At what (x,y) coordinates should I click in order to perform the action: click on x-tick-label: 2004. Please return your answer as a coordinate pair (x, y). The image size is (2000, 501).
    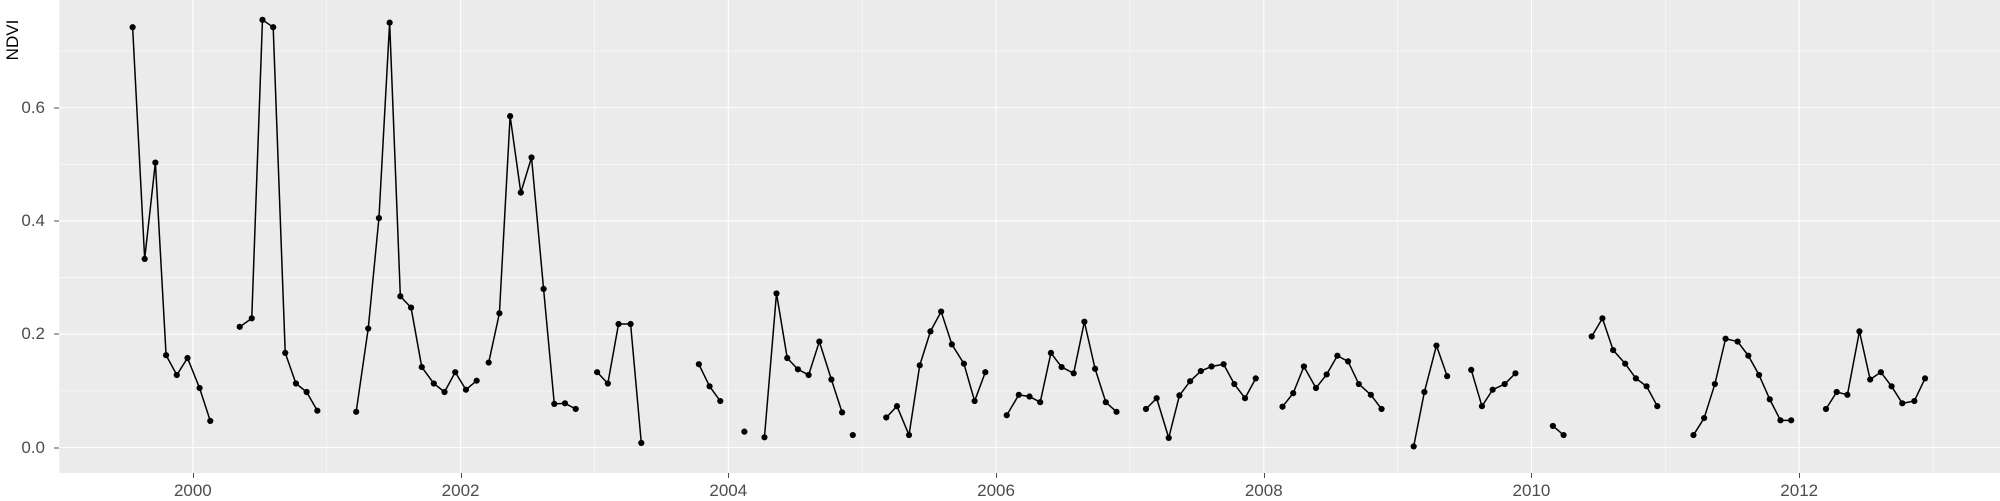
    Looking at the image, I should click on (728, 490).